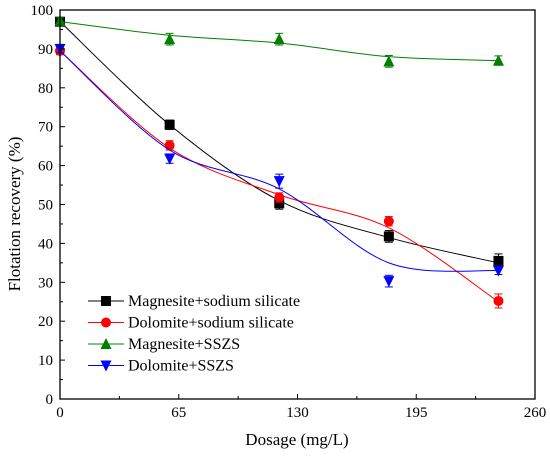 This screenshot has height=457, width=550. I want to click on legend-label-4: Dolomite+SSZS, so click(181, 366).